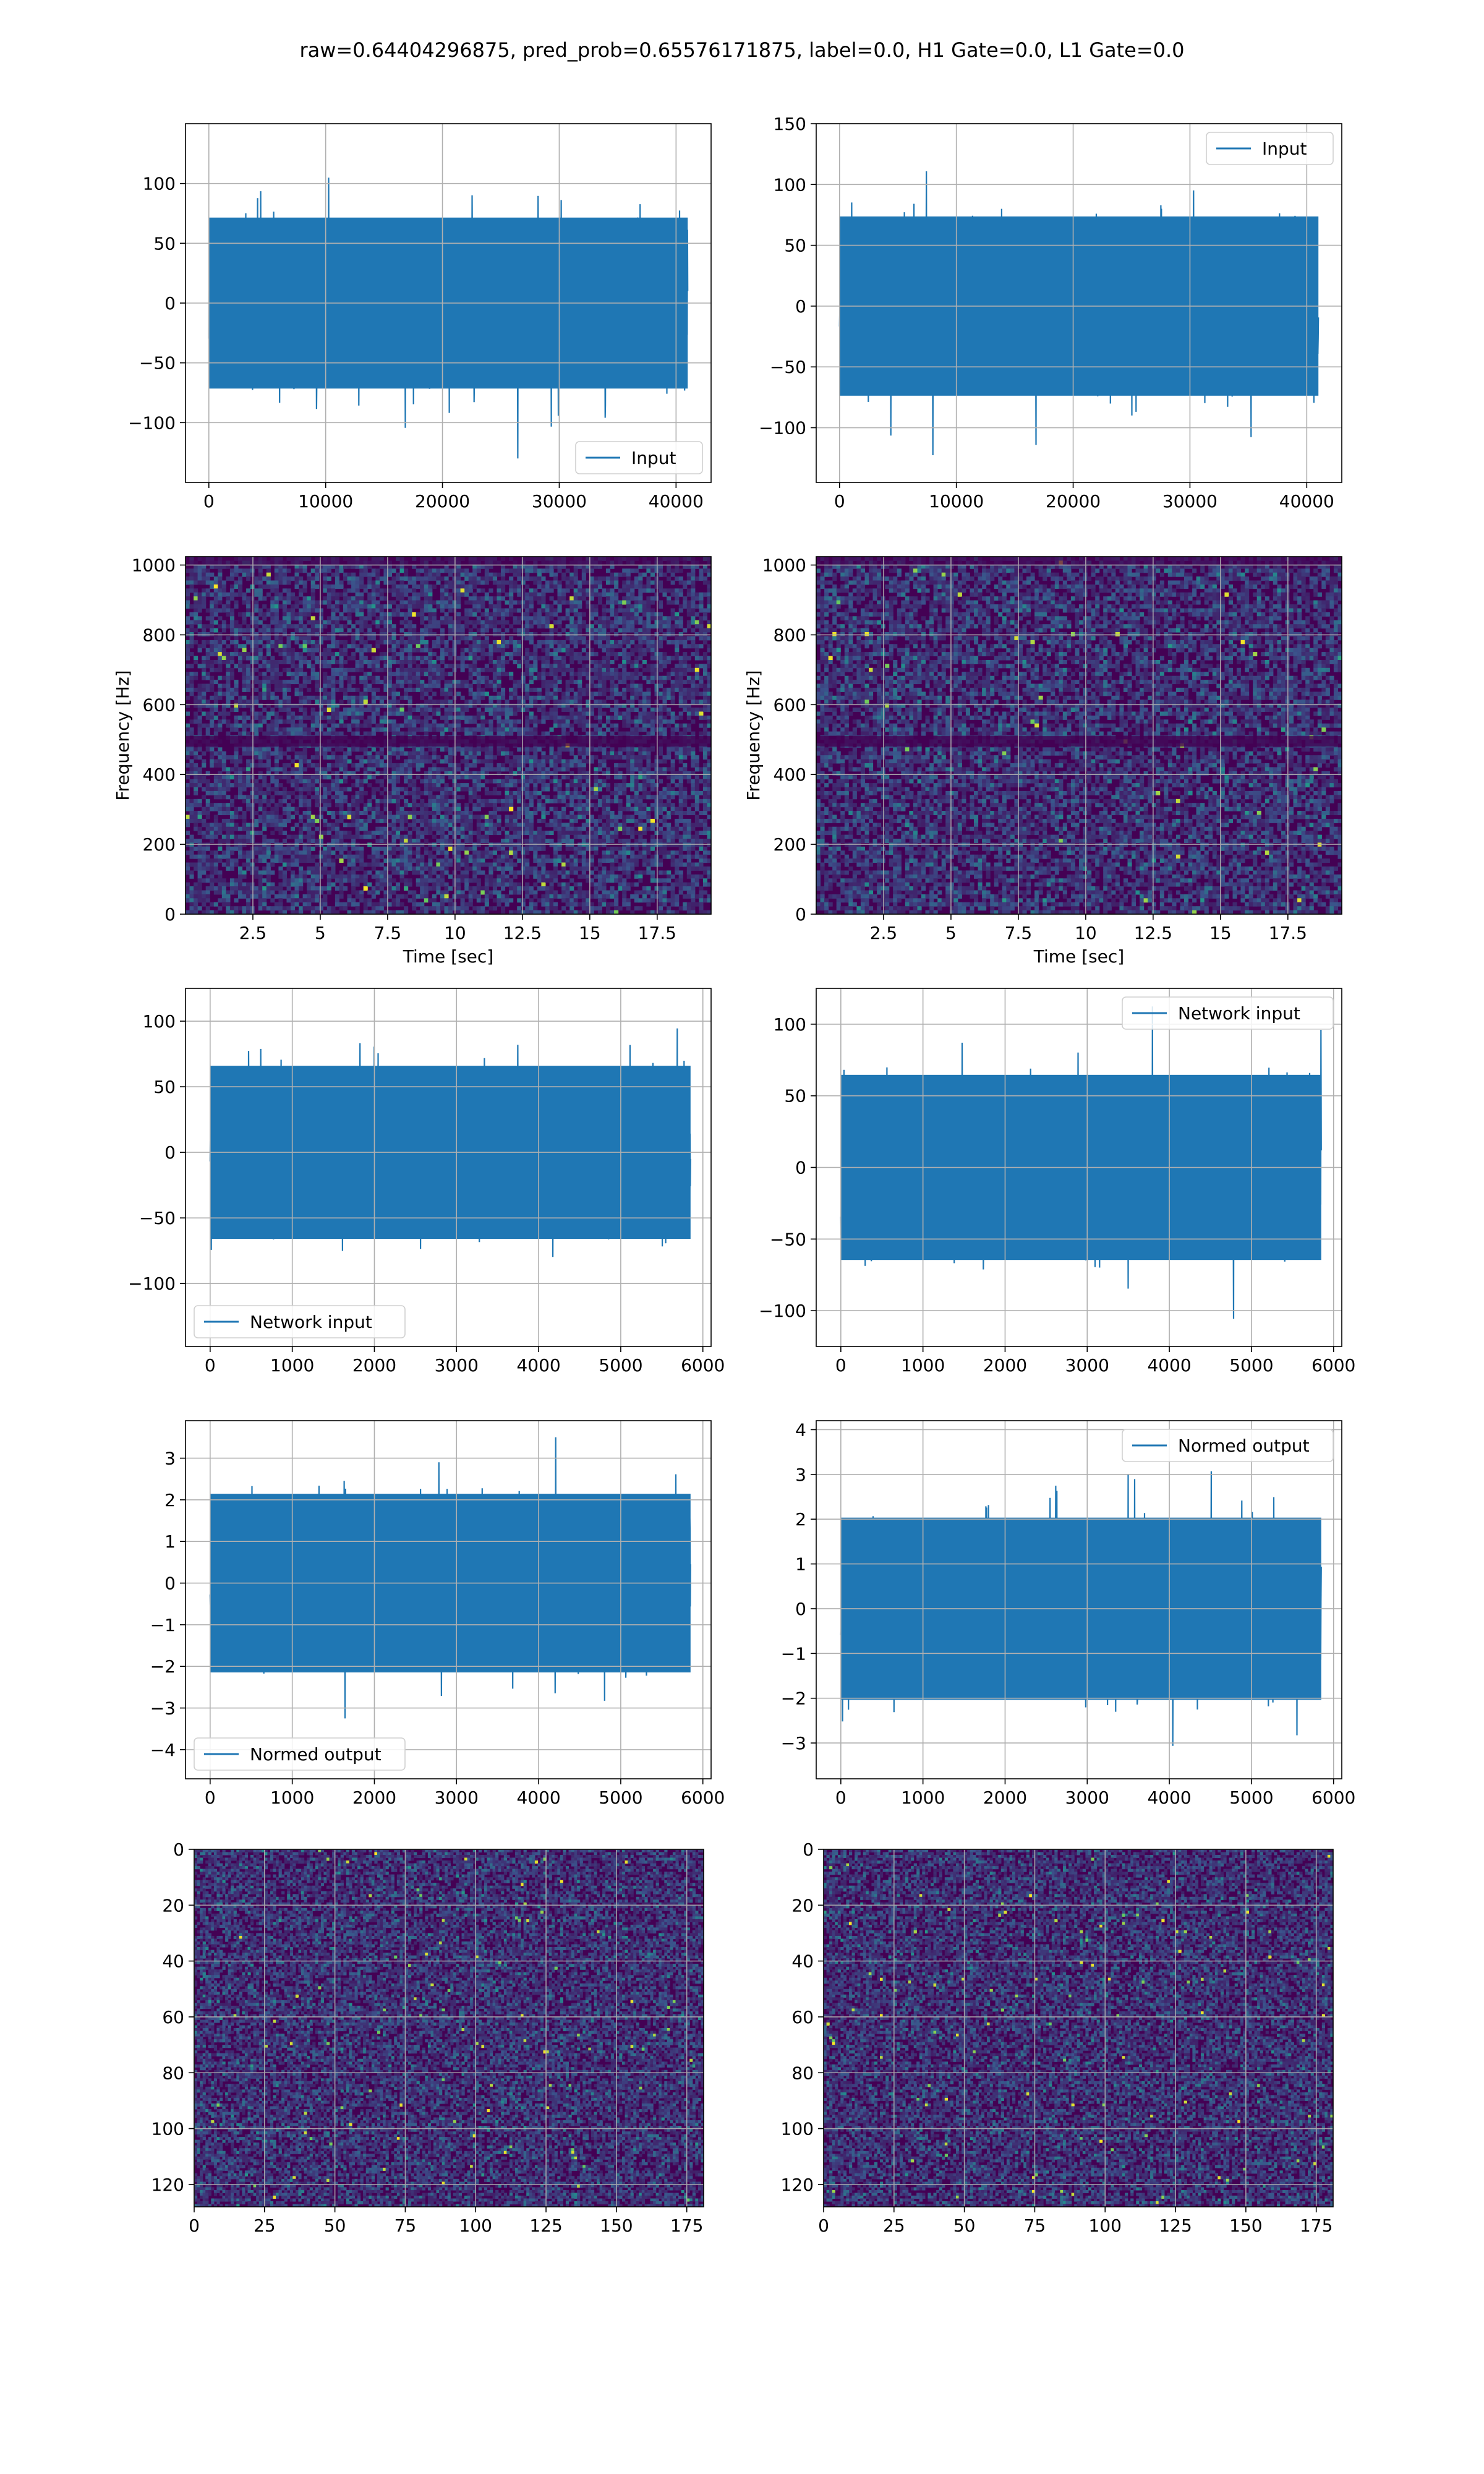  I want to click on r2c1-xlabel: Time [sec], so click(448, 956).